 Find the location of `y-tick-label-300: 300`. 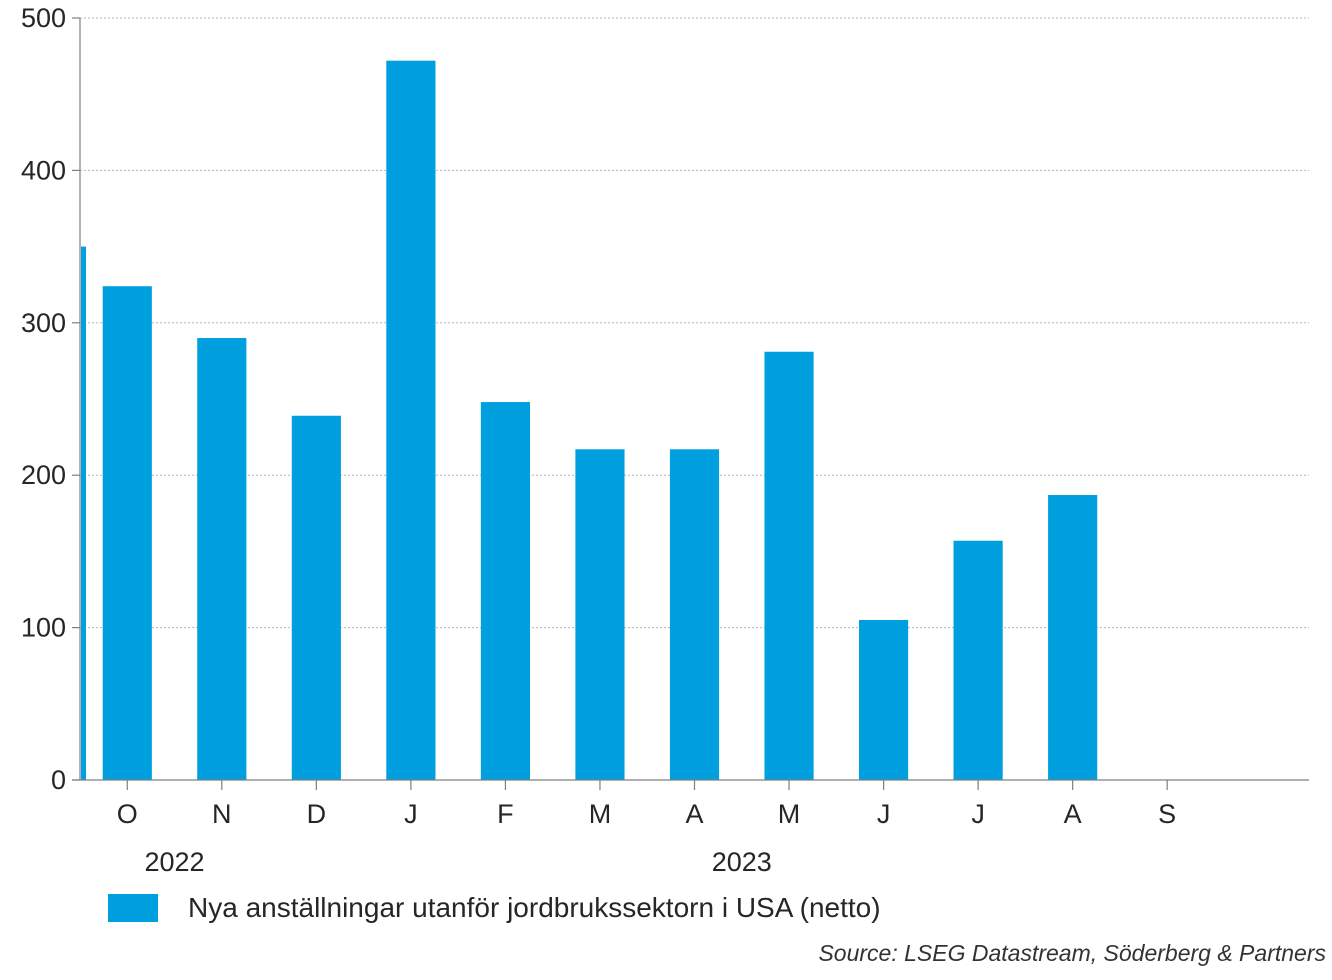

y-tick-label-300: 300 is located at coordinates (43, 323).